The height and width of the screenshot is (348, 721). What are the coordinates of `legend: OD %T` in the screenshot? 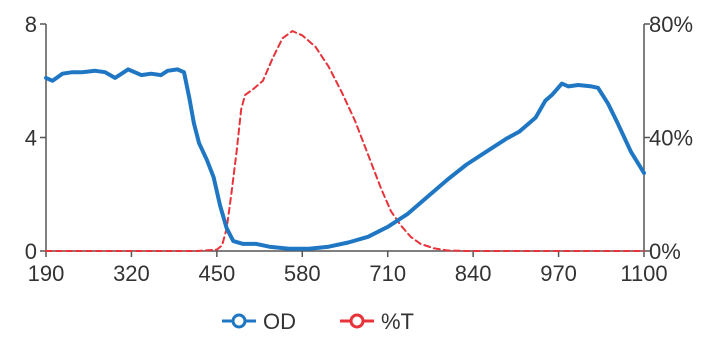 It's located at (318, 321).